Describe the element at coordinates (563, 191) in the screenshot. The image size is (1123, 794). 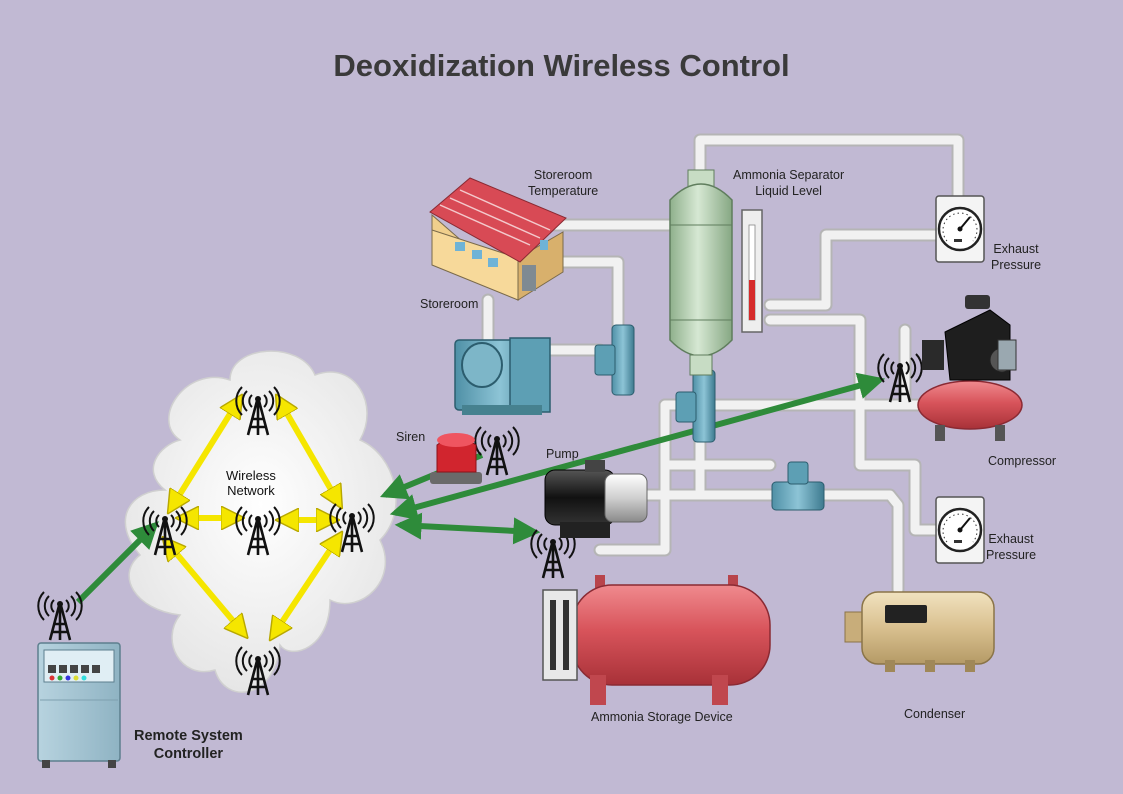
I see `label-line: Temperature` at that location.